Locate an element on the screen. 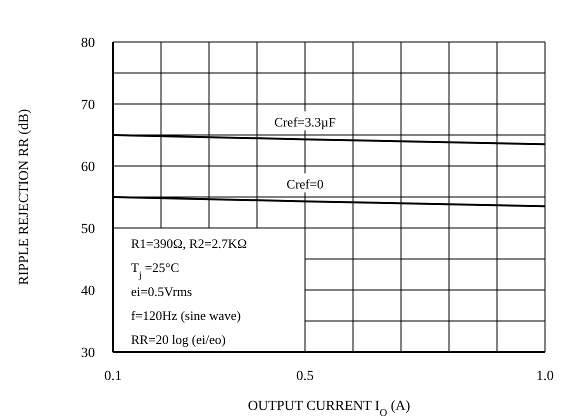  y-axis-title: RIPPLE REJECTION RR (dB) is located at coordinates (24, 197).